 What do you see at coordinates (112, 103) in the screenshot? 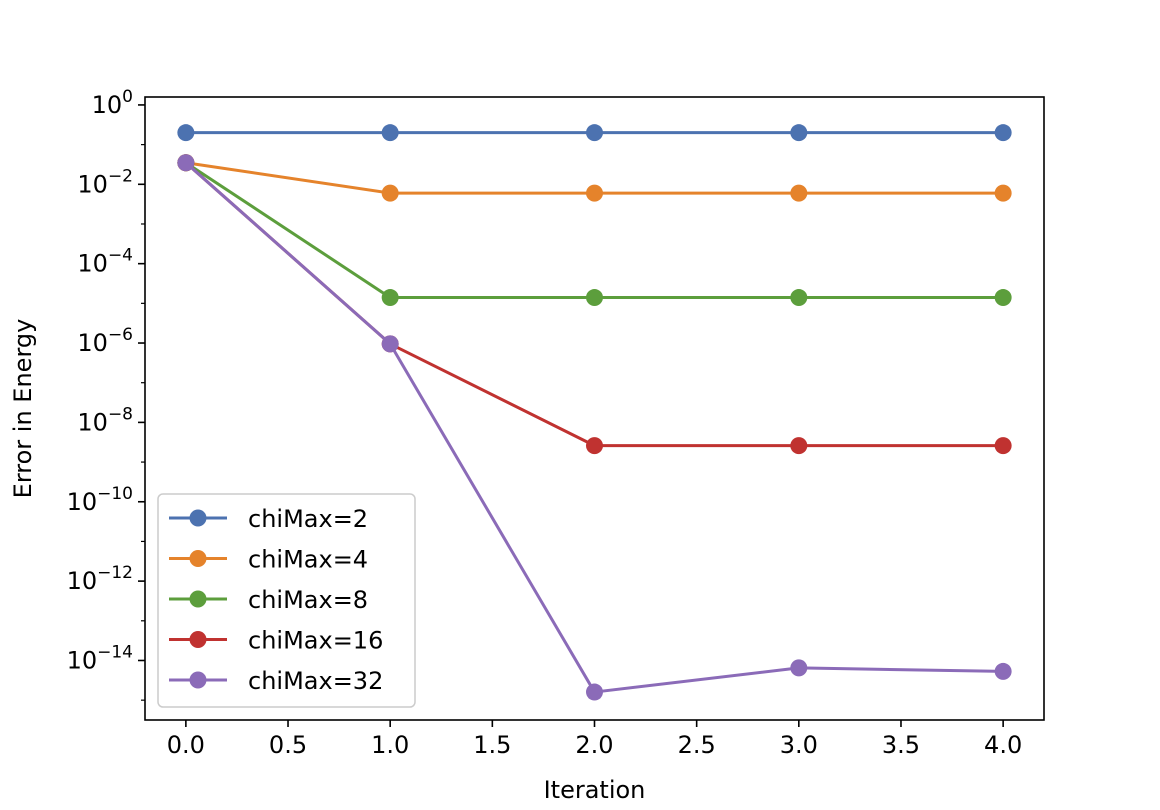
I see `y-tick-label: 10⁰` at bounding box center [112, 103].